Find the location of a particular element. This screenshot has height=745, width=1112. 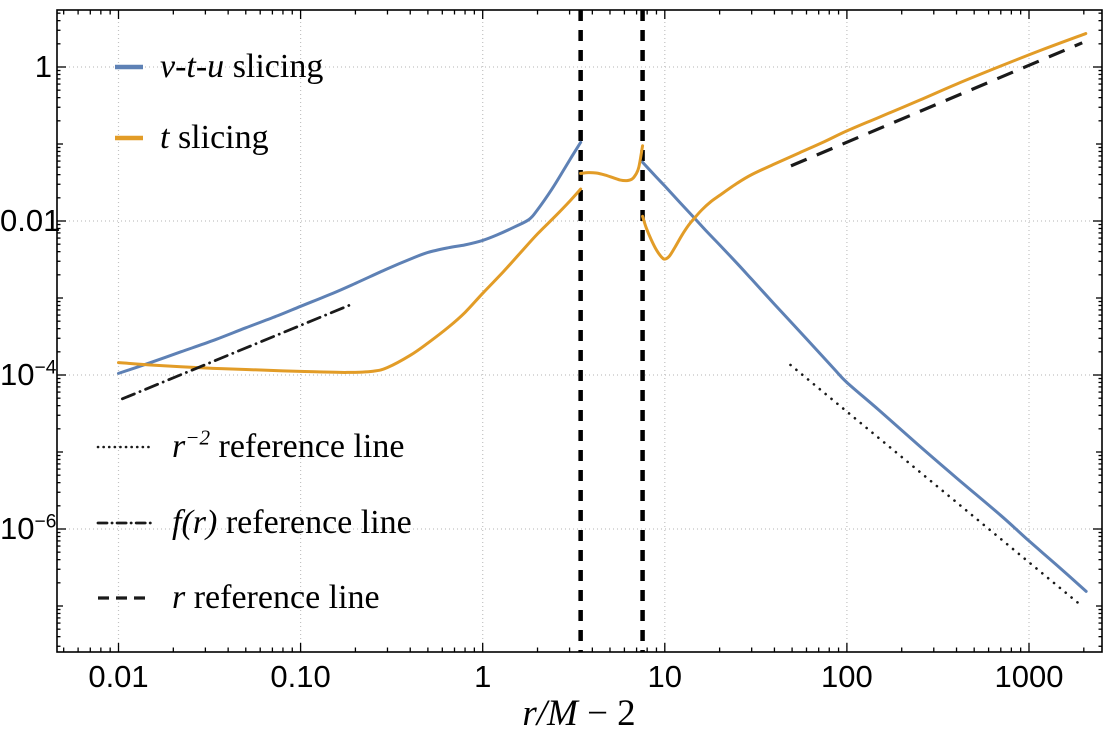

legend-item-r-reference: r reference line is located at coordinates (238, 598).